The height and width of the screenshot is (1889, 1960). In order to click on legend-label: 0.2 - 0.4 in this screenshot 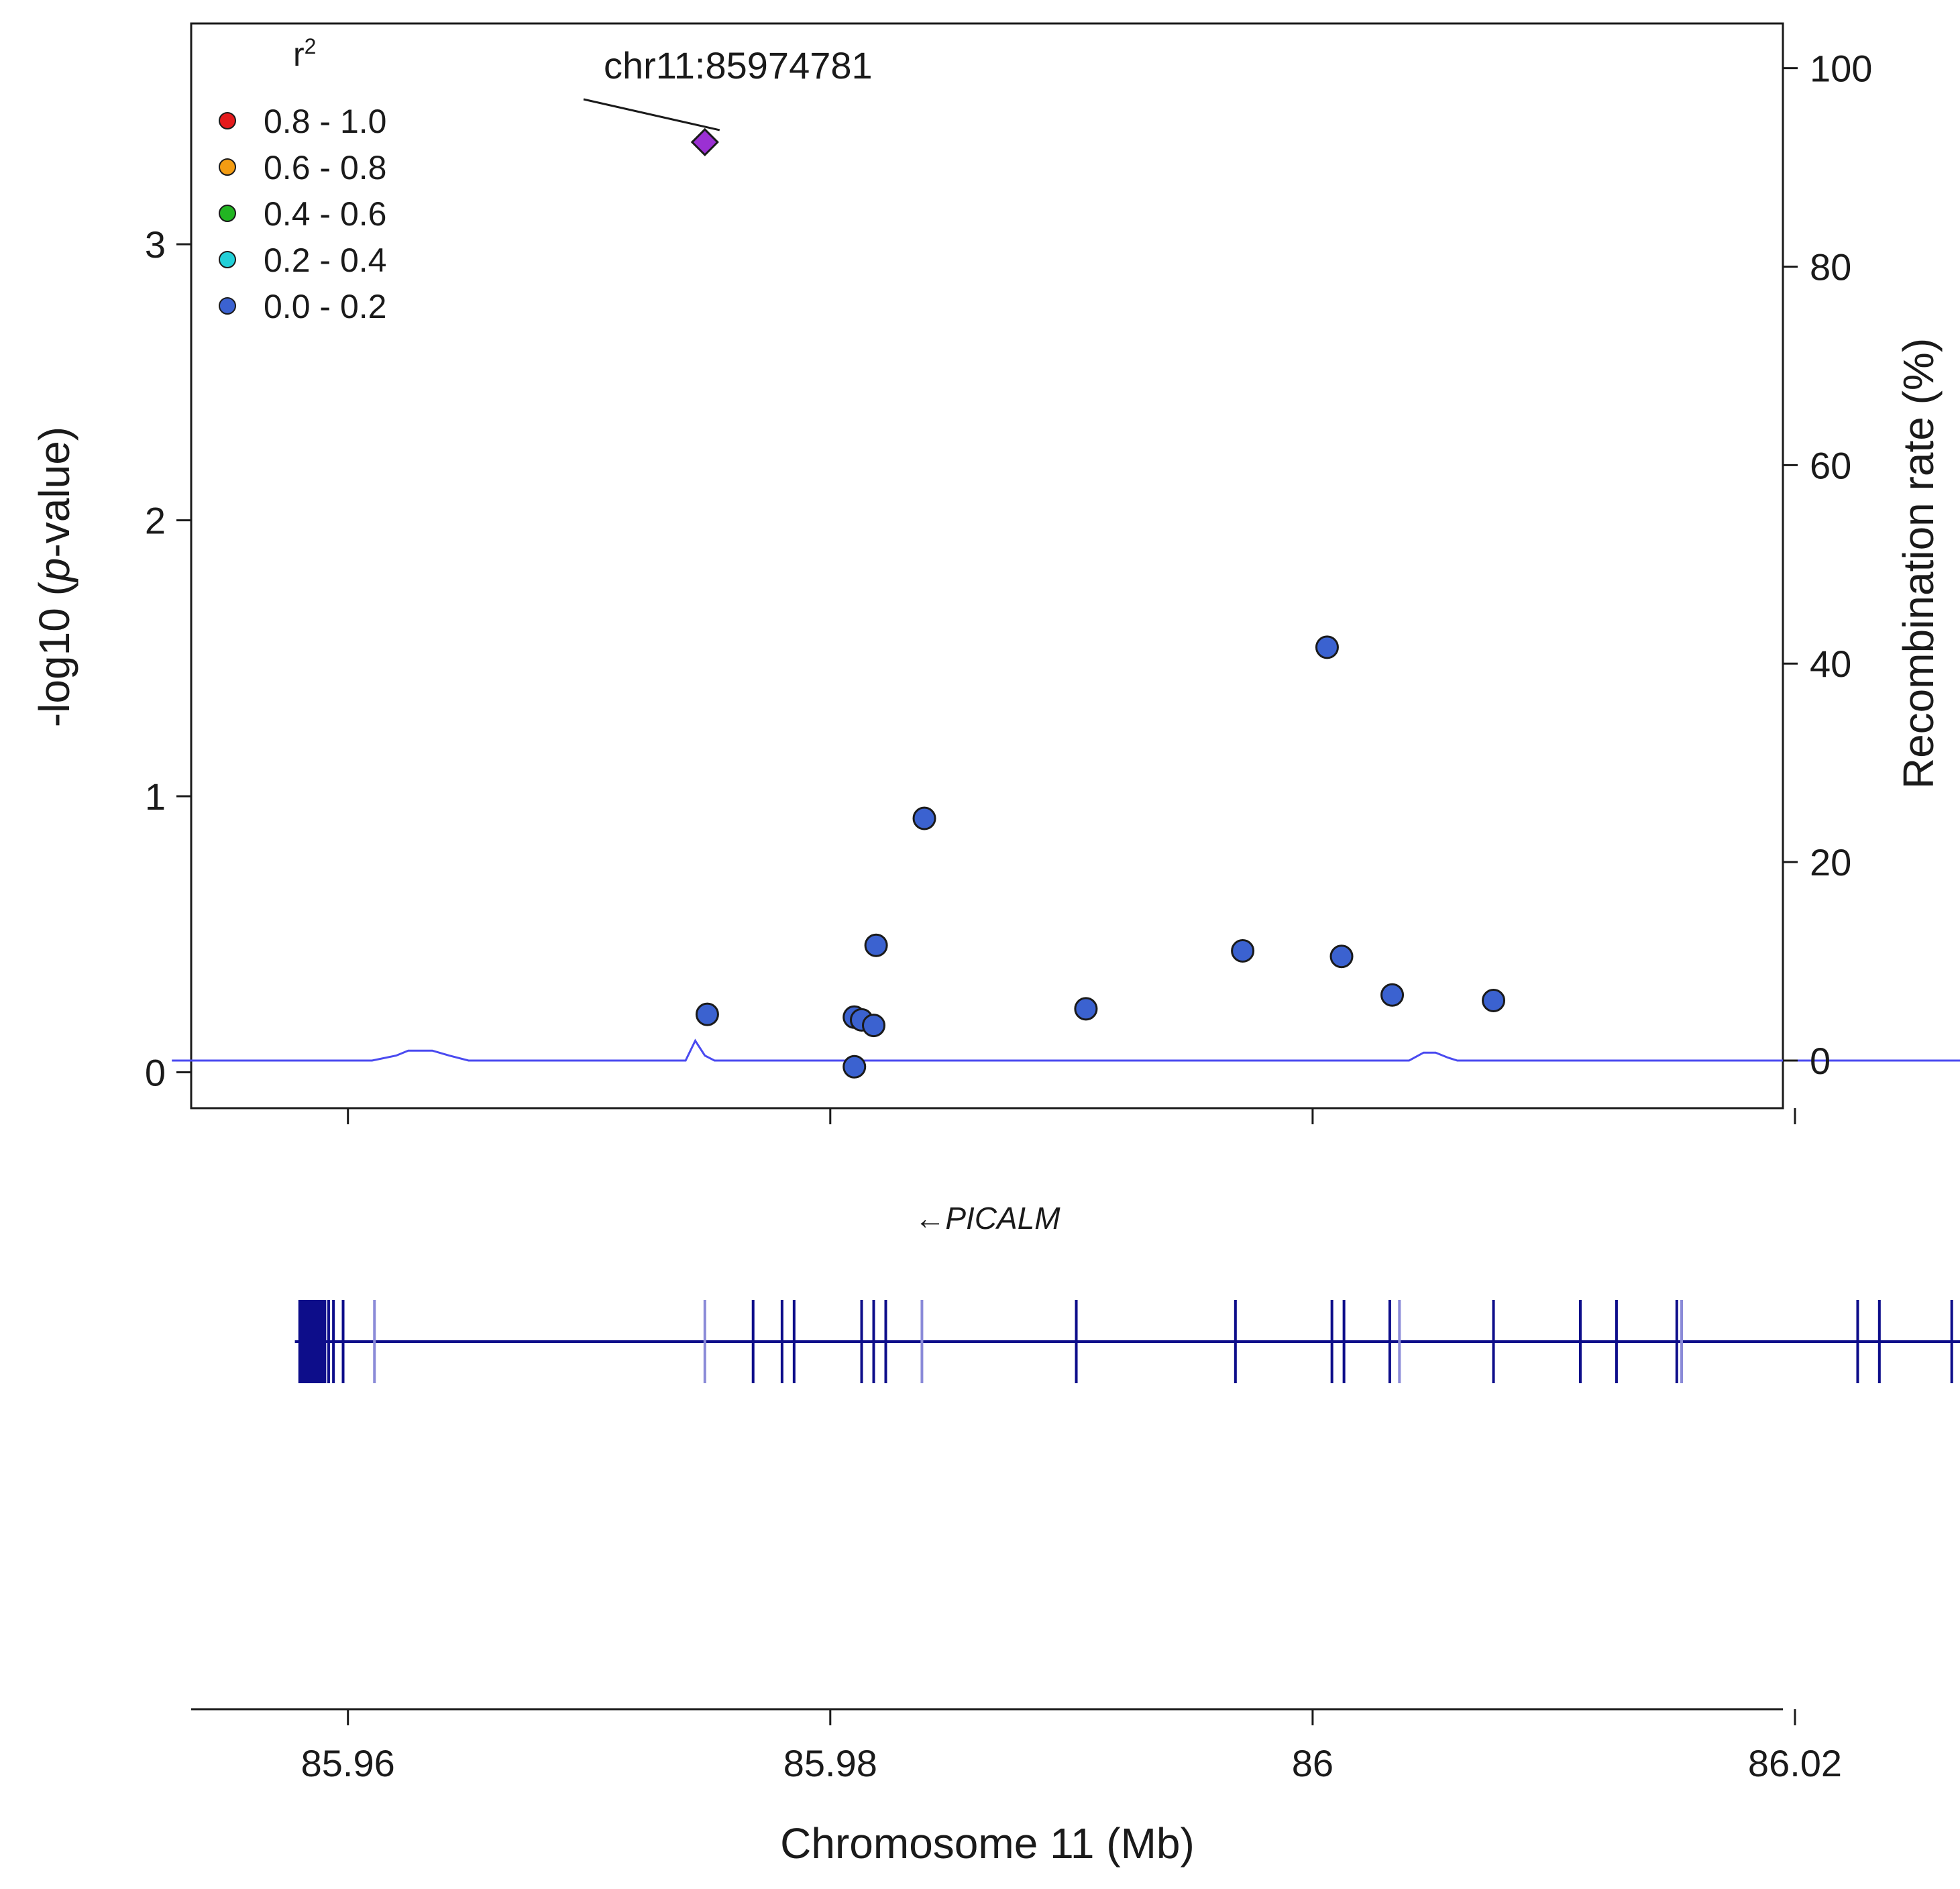, I will do `click(325, 260)`.